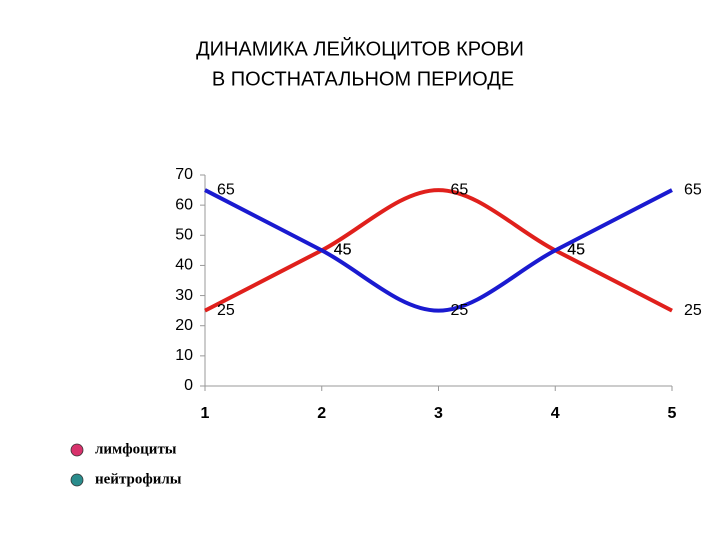 Image resolution: width=720 pixels, height=540 pixels. What do you see at coordinates (363, 79) in the screenshot?
I see `chart-title: В ПОСТНАТАЛЬНОМ ПЕРИОДЕ` at bounding box center [363, 79].